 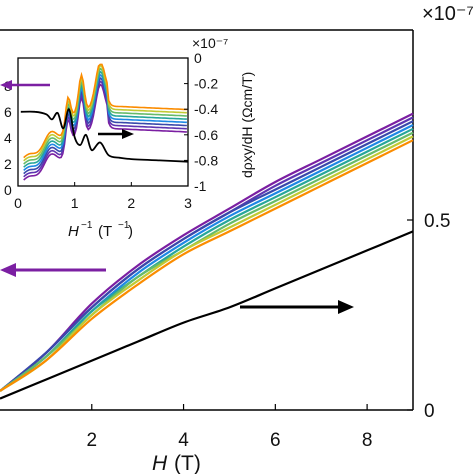 I want to click on inset-x-axis-label: H −1 (T −1 ), so click(x=100, y=230).